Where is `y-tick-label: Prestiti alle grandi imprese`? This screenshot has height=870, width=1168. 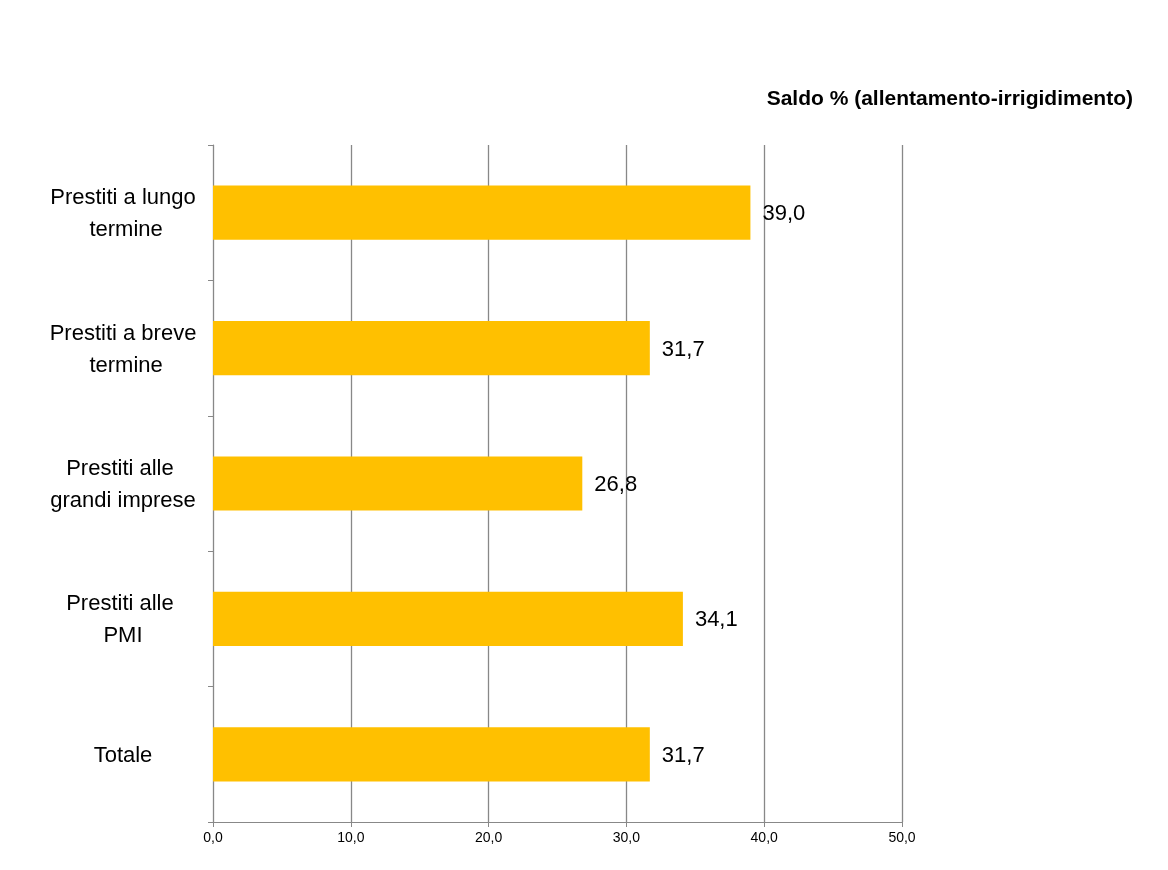
y-tick-label: Prestiti alle grandi imprese is located at coordinates (123, 483).